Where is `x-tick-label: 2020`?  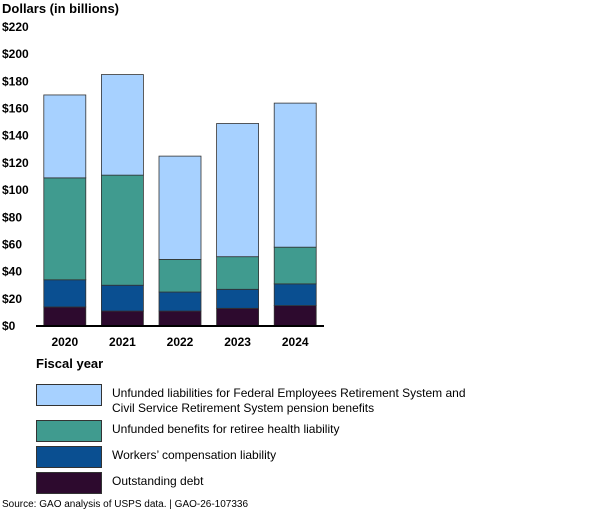 x-tick-label: 2020 is located at coordinates (64, 342).